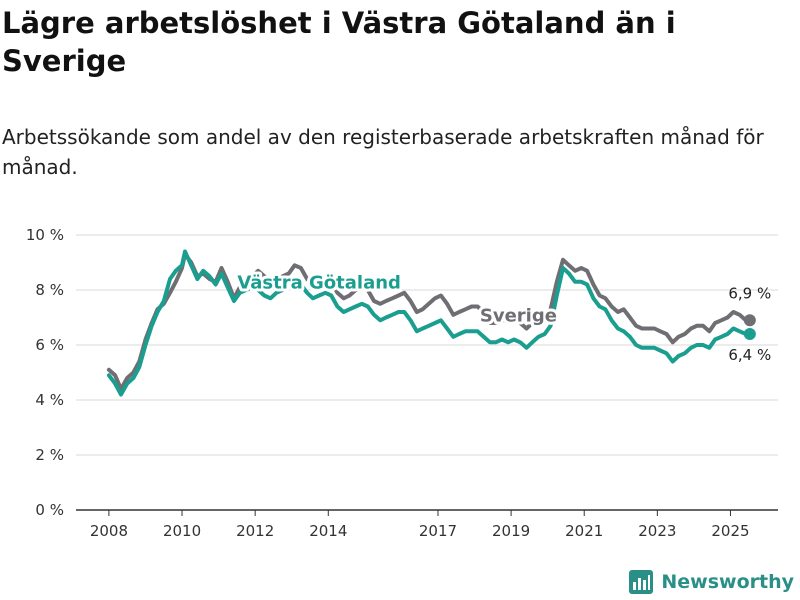 The image size is (800, 600). I want to click on y-tick-label: 2 %, so click(49, 455).